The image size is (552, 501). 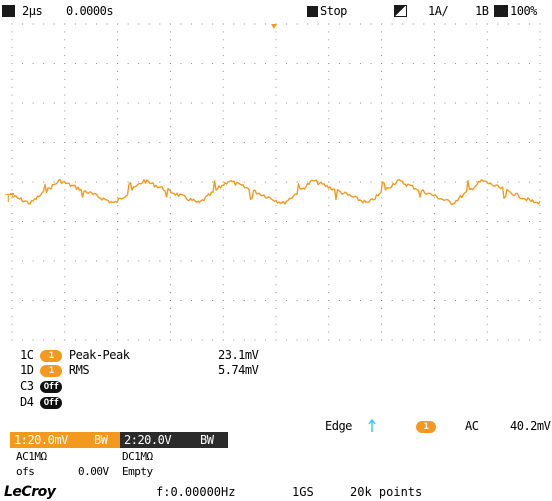 I want to click on stop-icon, so click(x=312, y=11).